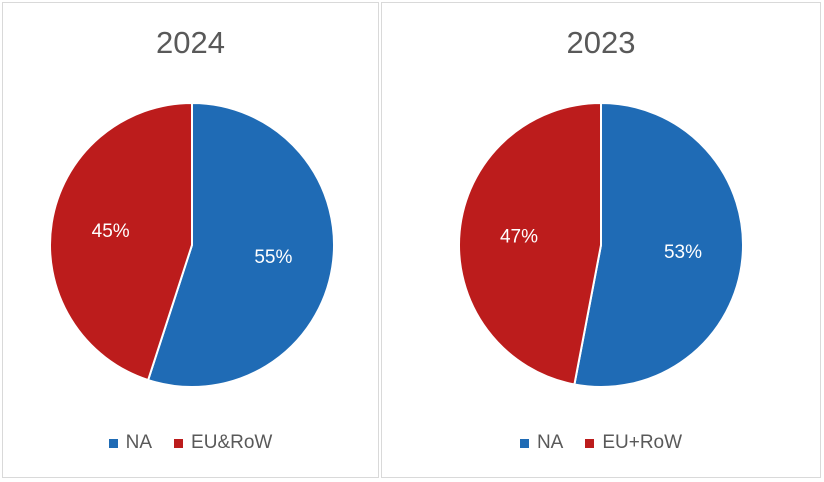  I want to click on data-label-na: 55%, so click(273, 257).